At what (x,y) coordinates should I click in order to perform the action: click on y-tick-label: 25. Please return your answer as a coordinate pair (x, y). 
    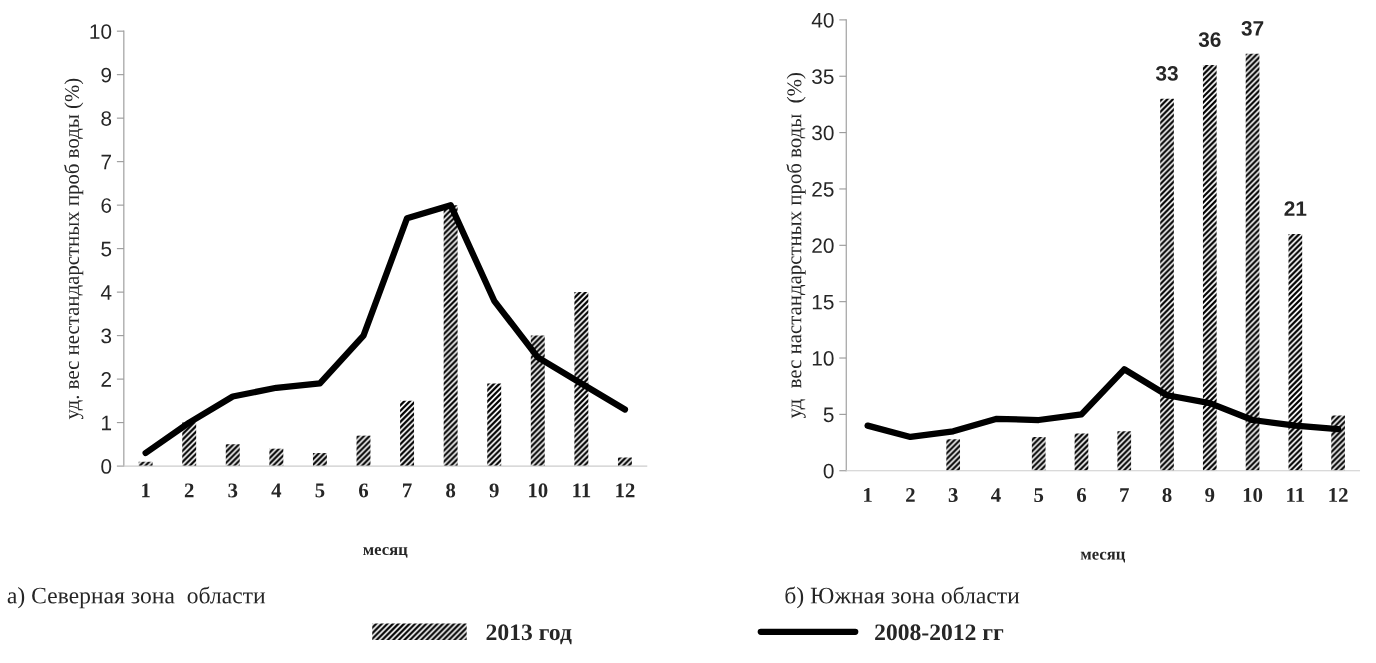
    Looking at the image, I should click on (823, 189).